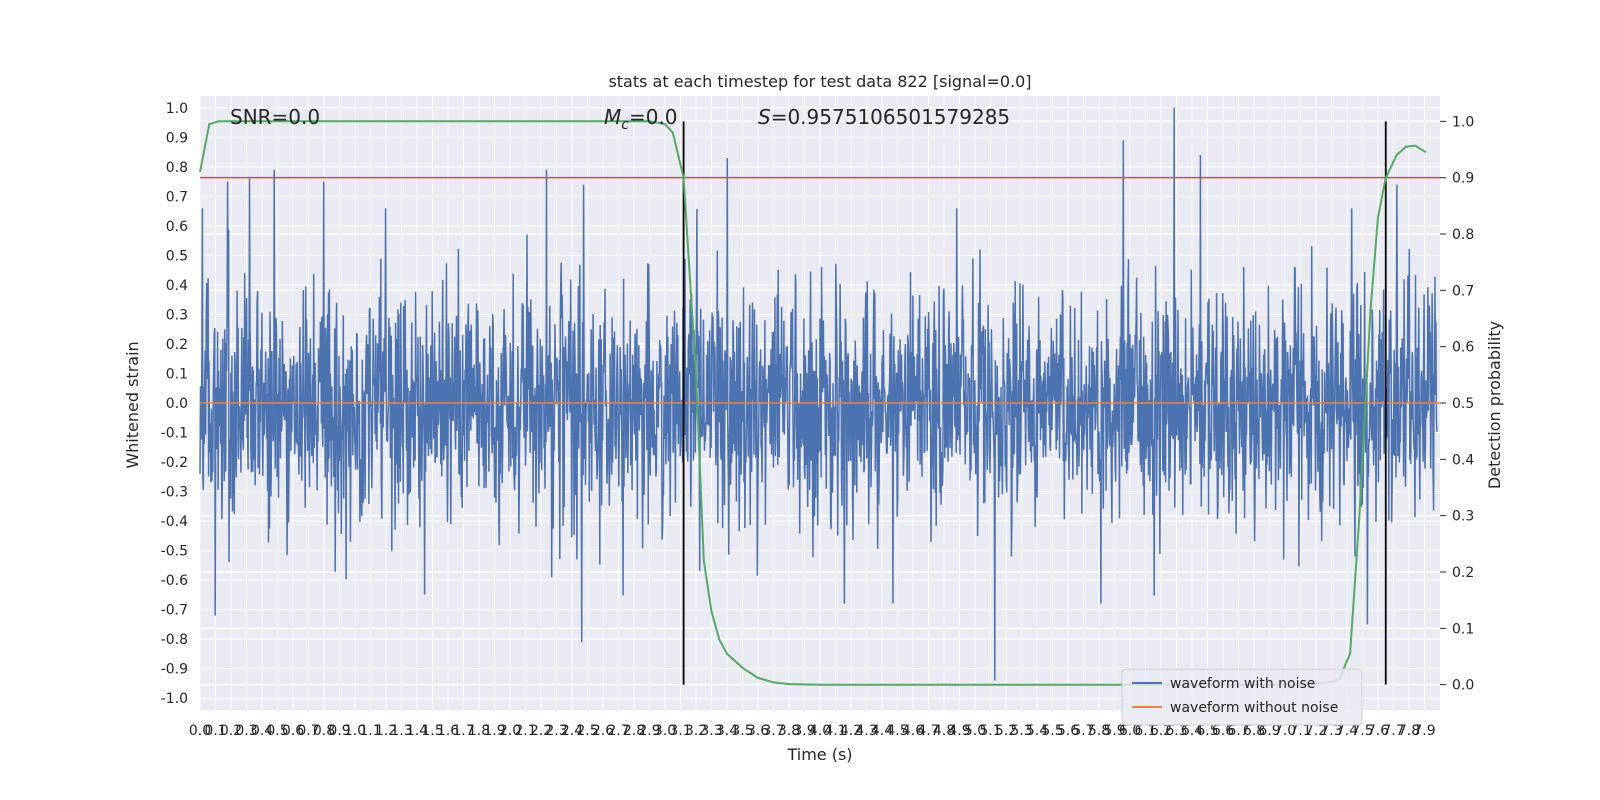 The image size is (1600, 800). Describe the element at coordinates (820, 731) in the screenshot. I see `x-tick-label: 4.0` at that location.